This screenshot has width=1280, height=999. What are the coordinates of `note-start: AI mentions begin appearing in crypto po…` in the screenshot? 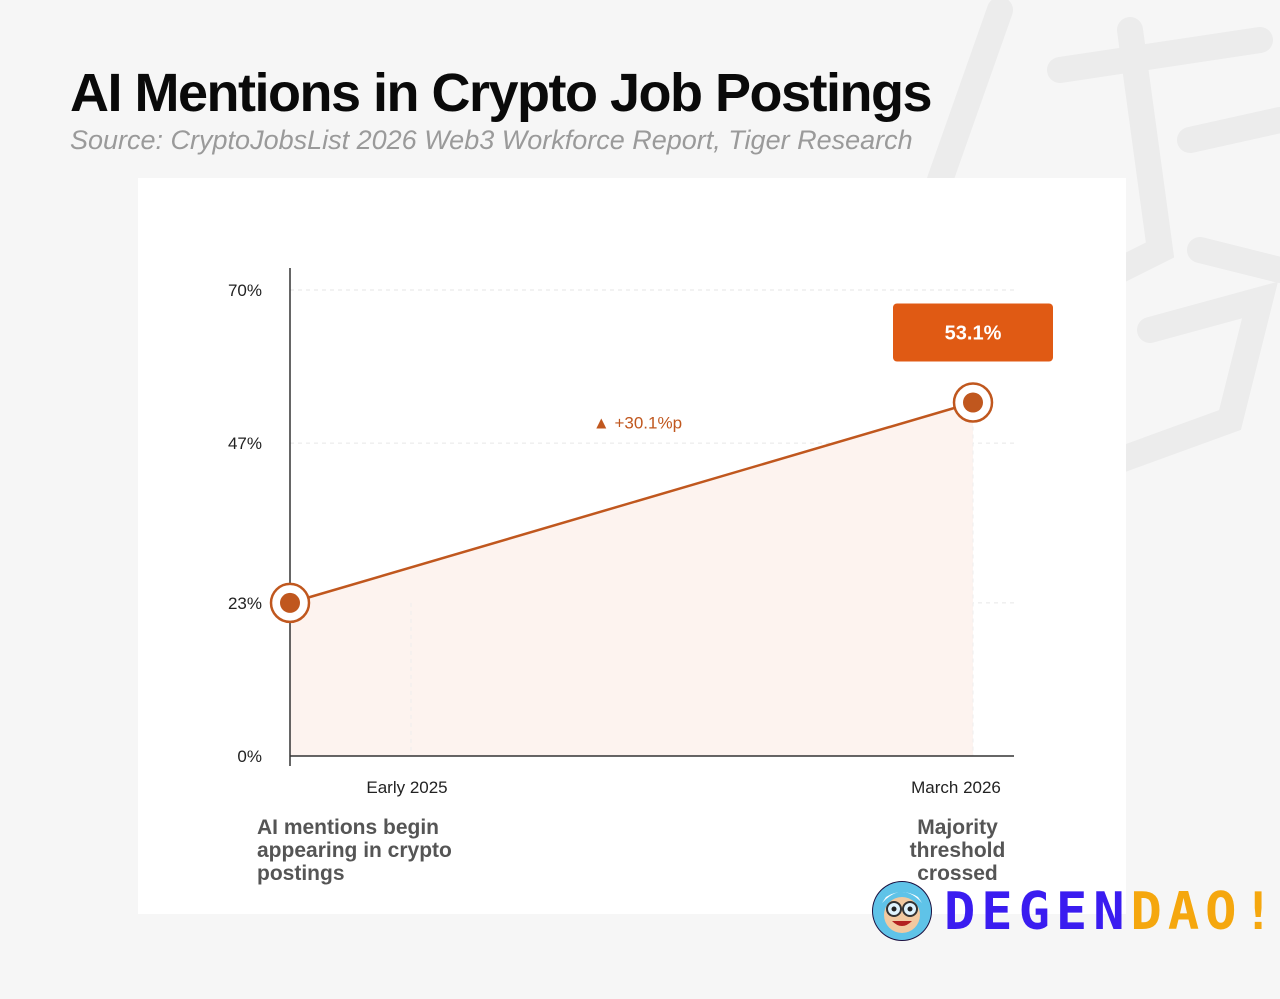 It's located at (354, 850).